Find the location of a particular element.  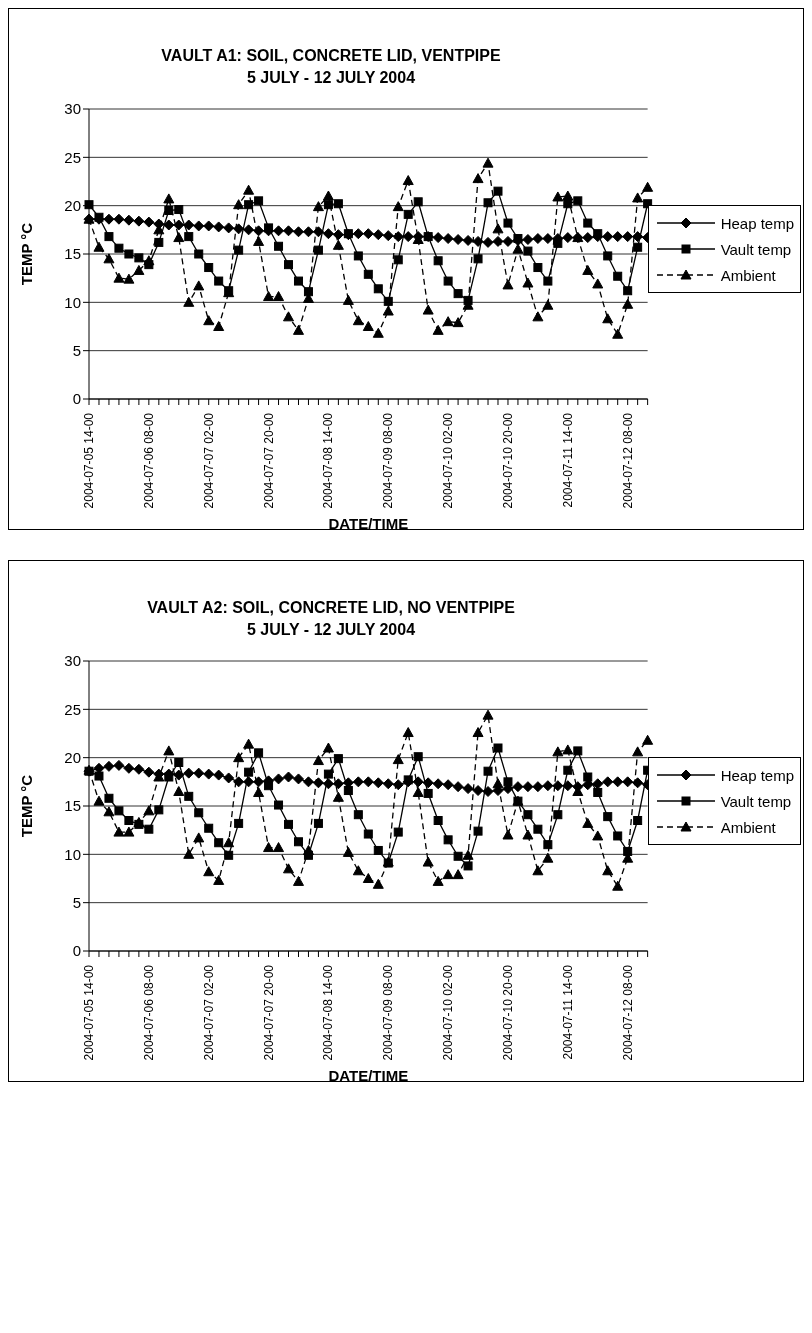

chart-title: VAULT A1: SOIL, CONCRETE LID, VENTPIPE is located at coordinates (331, 56).